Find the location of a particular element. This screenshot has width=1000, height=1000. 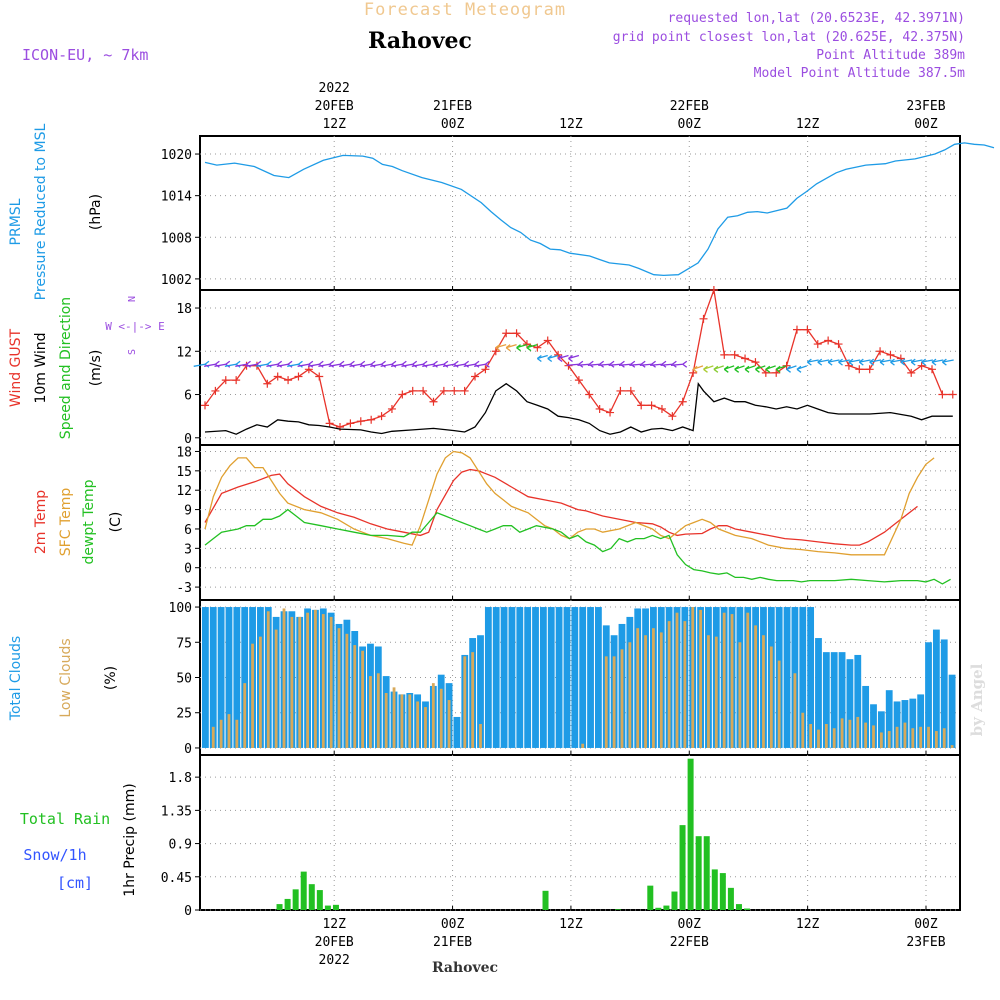

time-label-top: 20FEB is located at coordinates (334, 106).